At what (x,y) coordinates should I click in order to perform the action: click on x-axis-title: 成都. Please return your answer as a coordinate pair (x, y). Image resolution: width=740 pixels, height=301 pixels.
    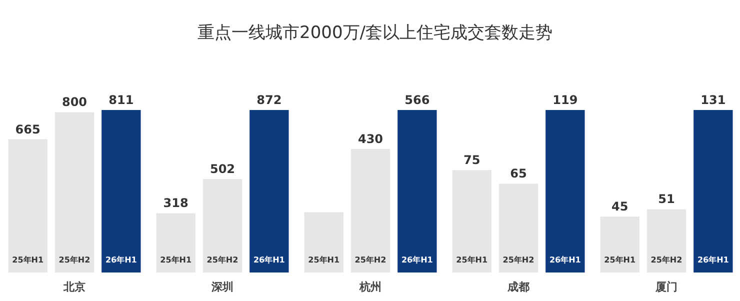
    Looking at the image, I should click on (518, 287).